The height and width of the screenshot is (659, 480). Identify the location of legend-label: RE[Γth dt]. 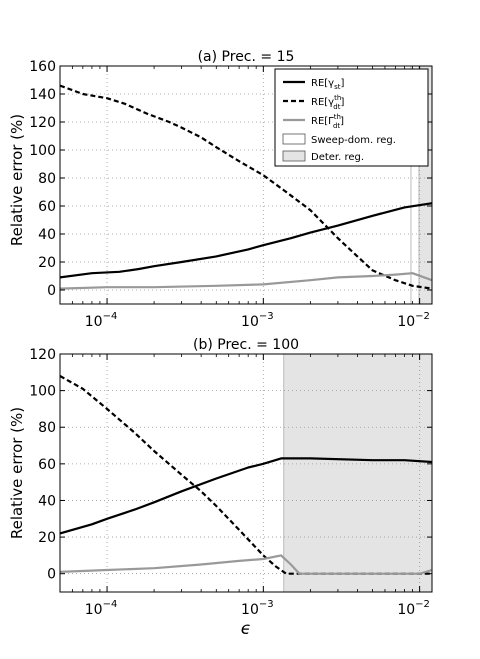
(327, 121).